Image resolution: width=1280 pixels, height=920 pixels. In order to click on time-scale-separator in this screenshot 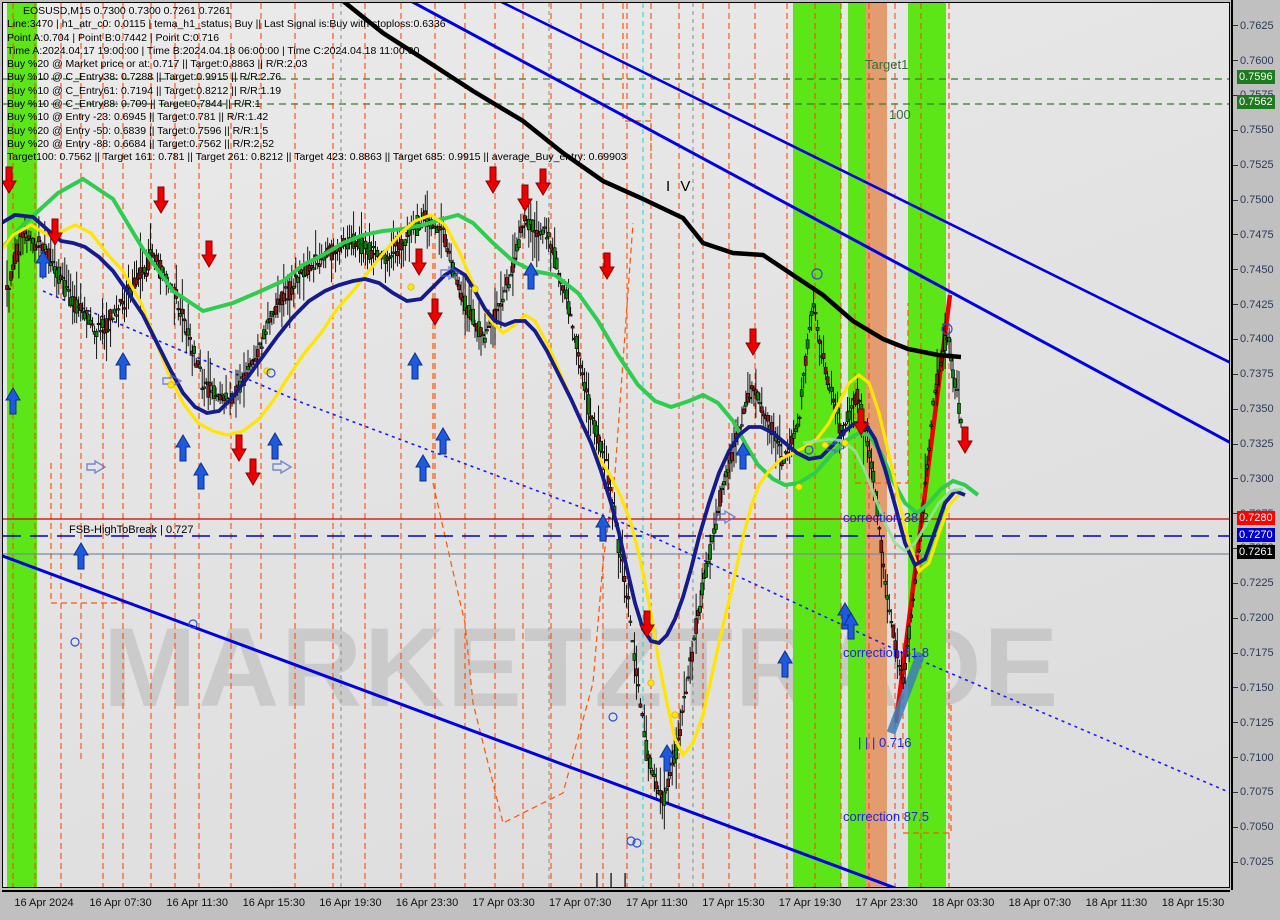, I will do `click(616, 891)`.